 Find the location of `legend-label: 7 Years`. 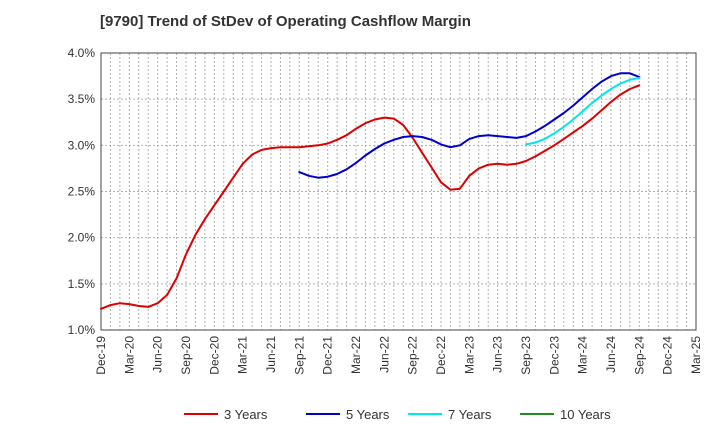

legend-label: 7 Years is located at coordinates (470, 414).